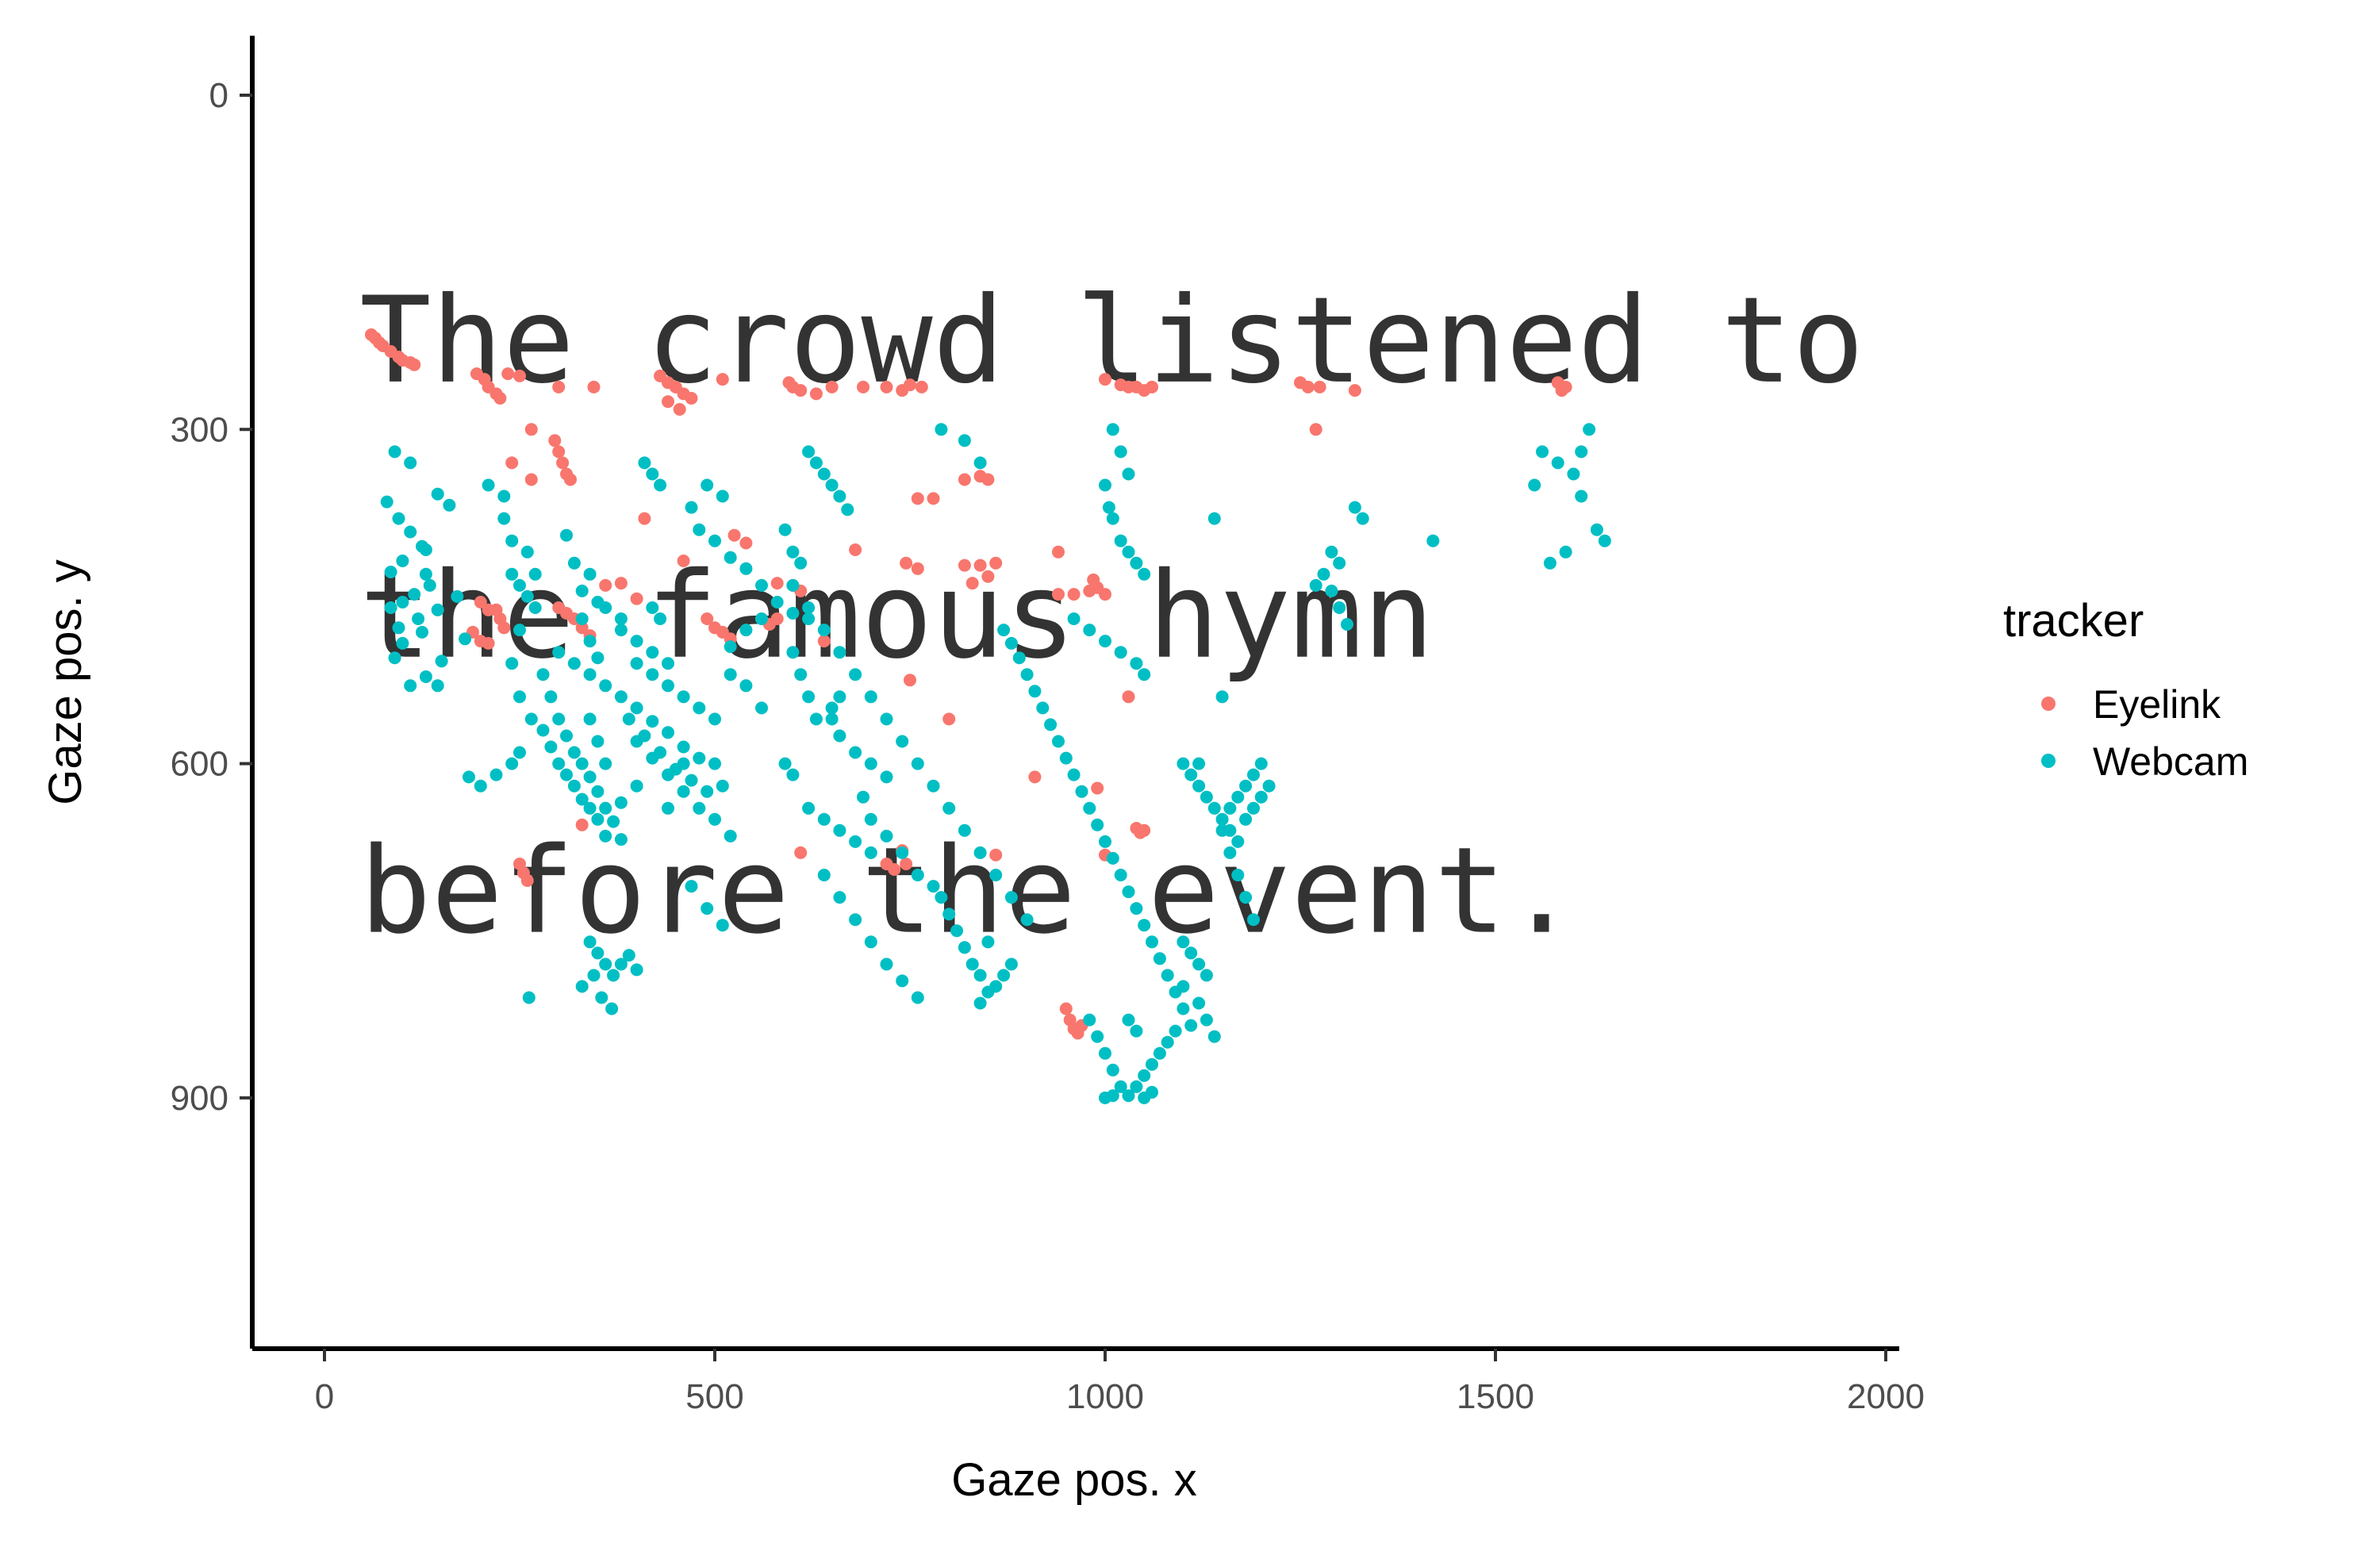  What do you see at coordinates (199, 429) in the screenshot?
I see `y-tick-label: 300` at bounding box center [199, 429].